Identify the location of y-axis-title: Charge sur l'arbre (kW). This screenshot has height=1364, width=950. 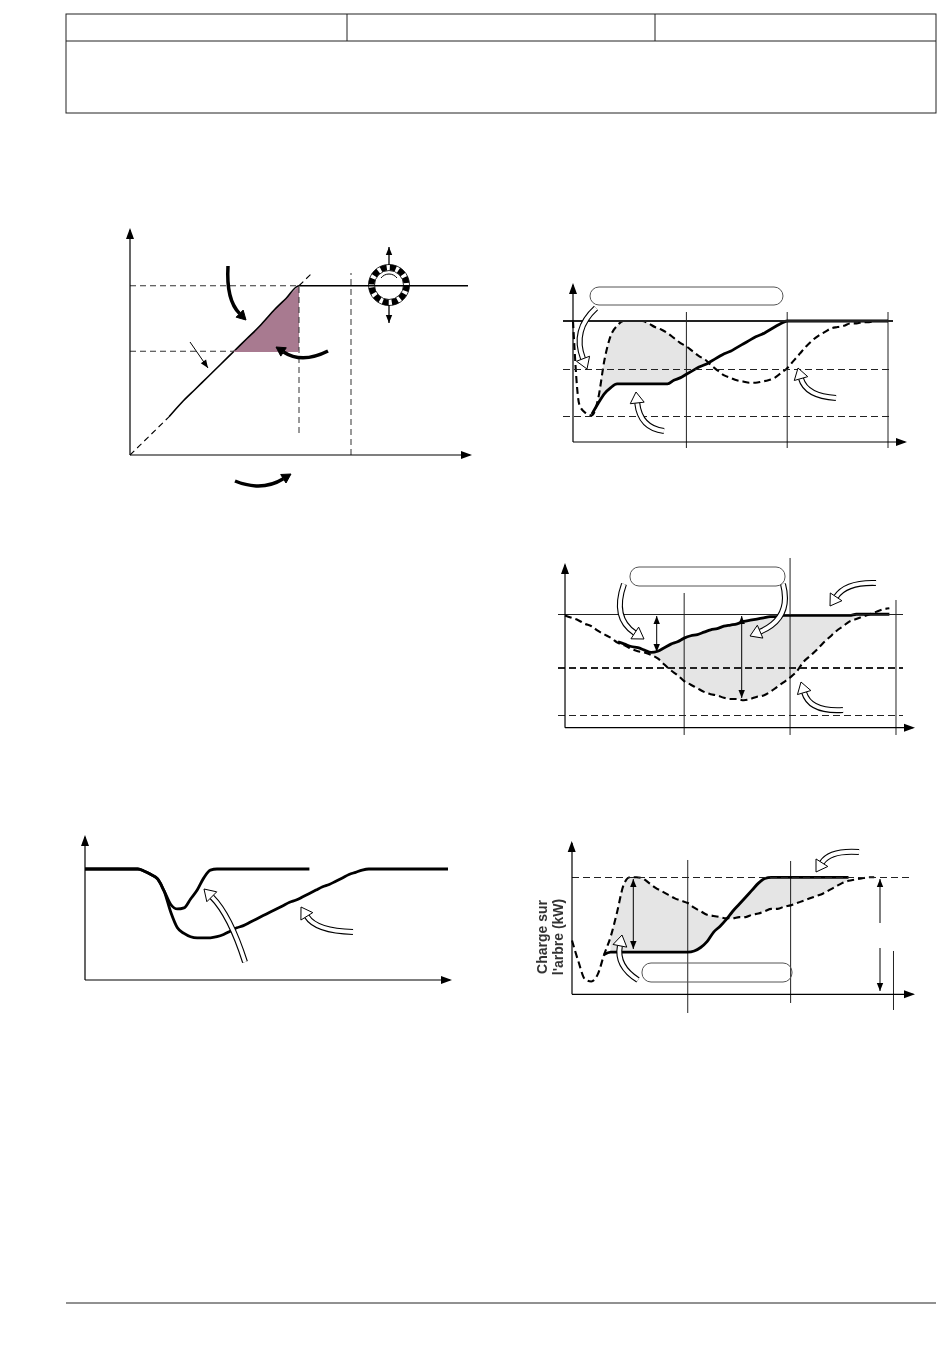
(550, 937).